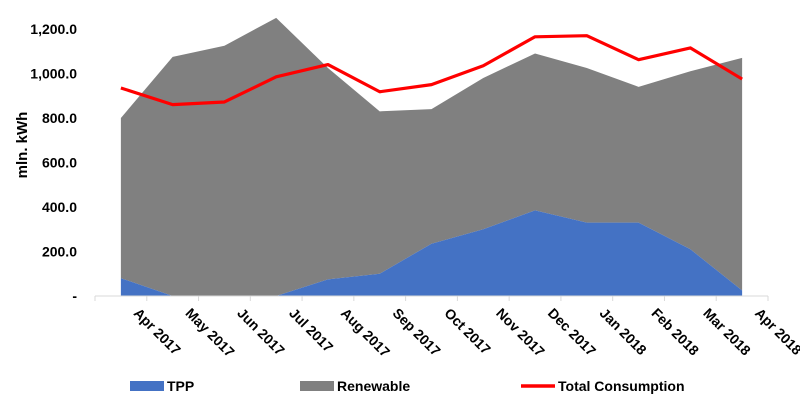 Image resolution: width=800 pixels, height=408 pixels. Describe the element at coordinates (311, 330) in the screenshot. I see `x-tick-label: Jul 2017` at that location.